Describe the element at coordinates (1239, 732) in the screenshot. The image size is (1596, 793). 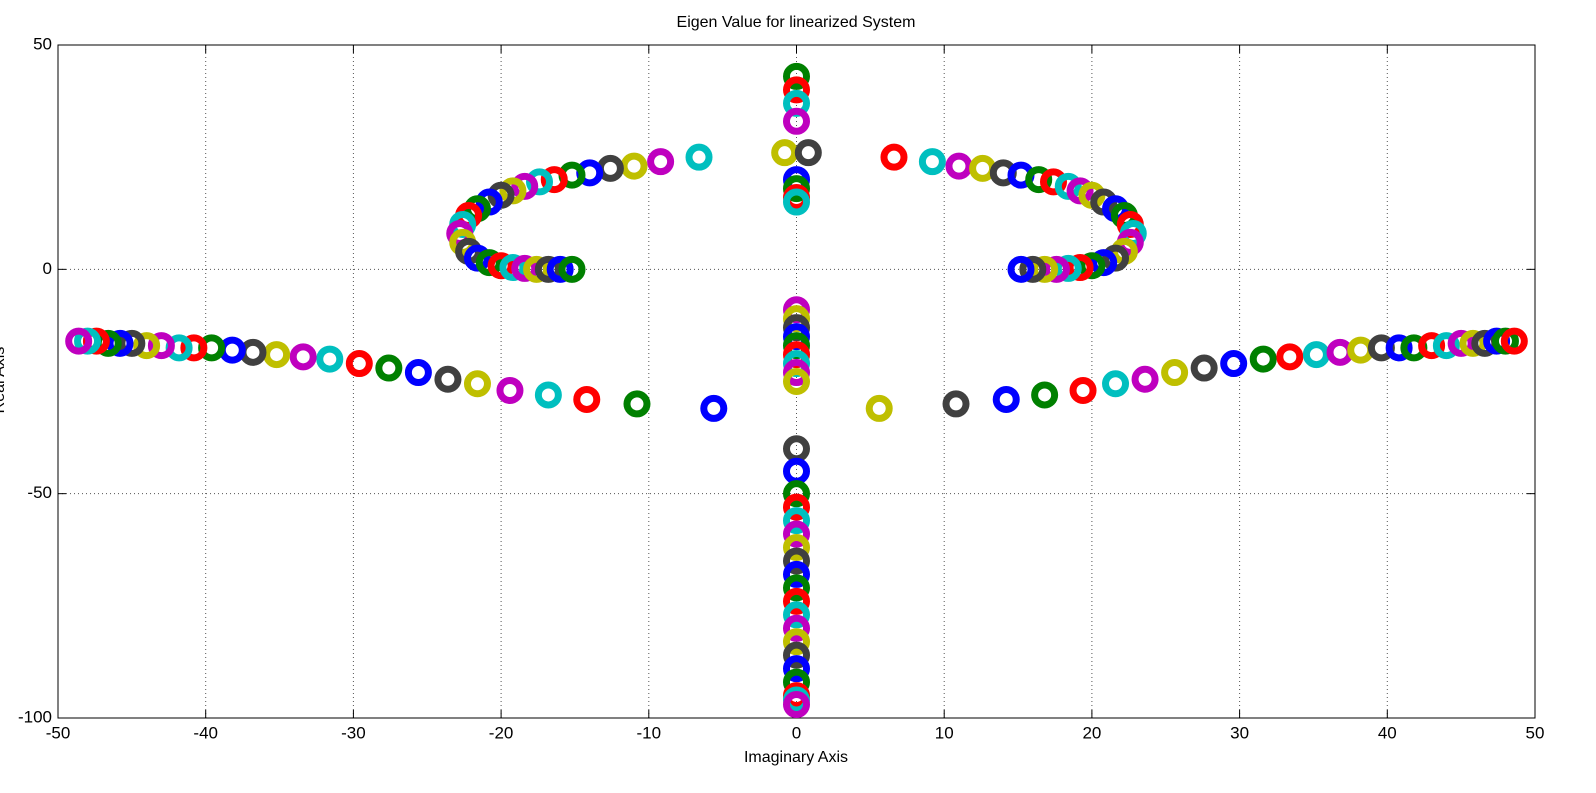
I see `x-tick-label: 30` at that location.